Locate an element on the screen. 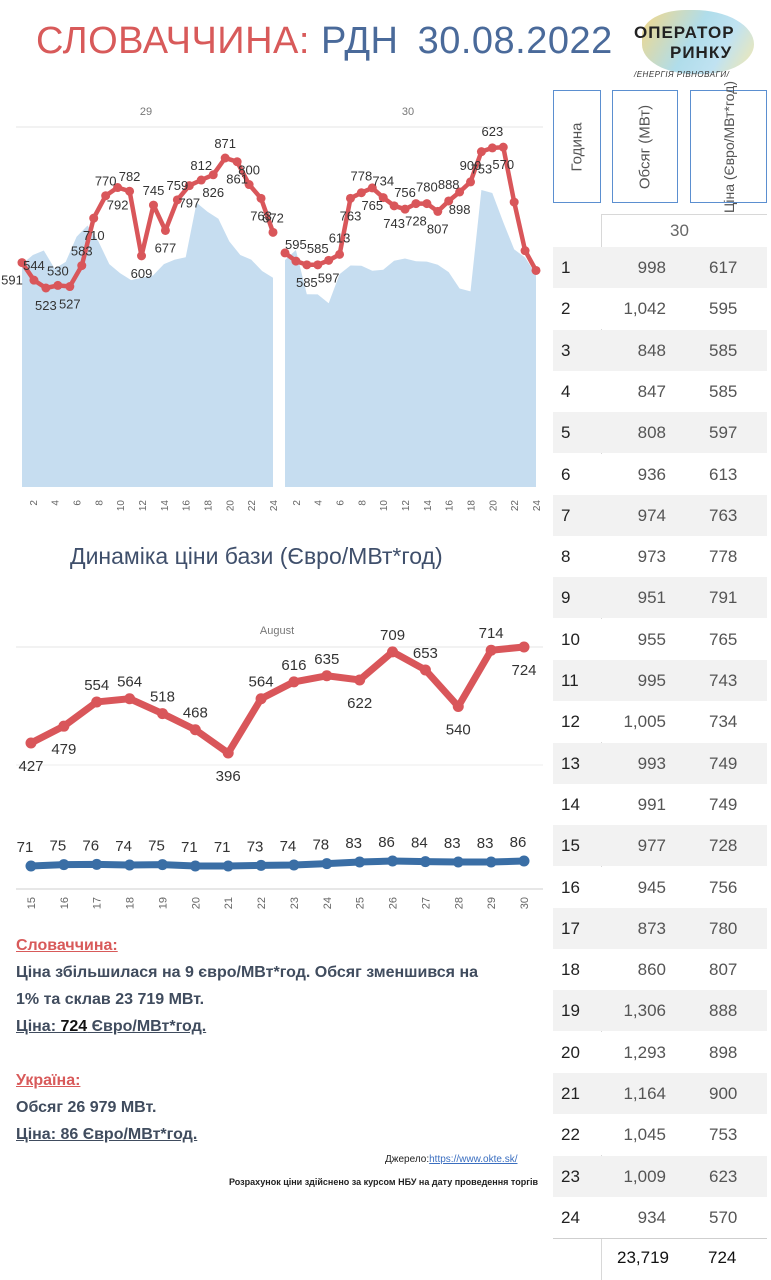 This screenshot has height=1280, width=771. table-row: 16 945 756 is located at coordinates (660, 887).